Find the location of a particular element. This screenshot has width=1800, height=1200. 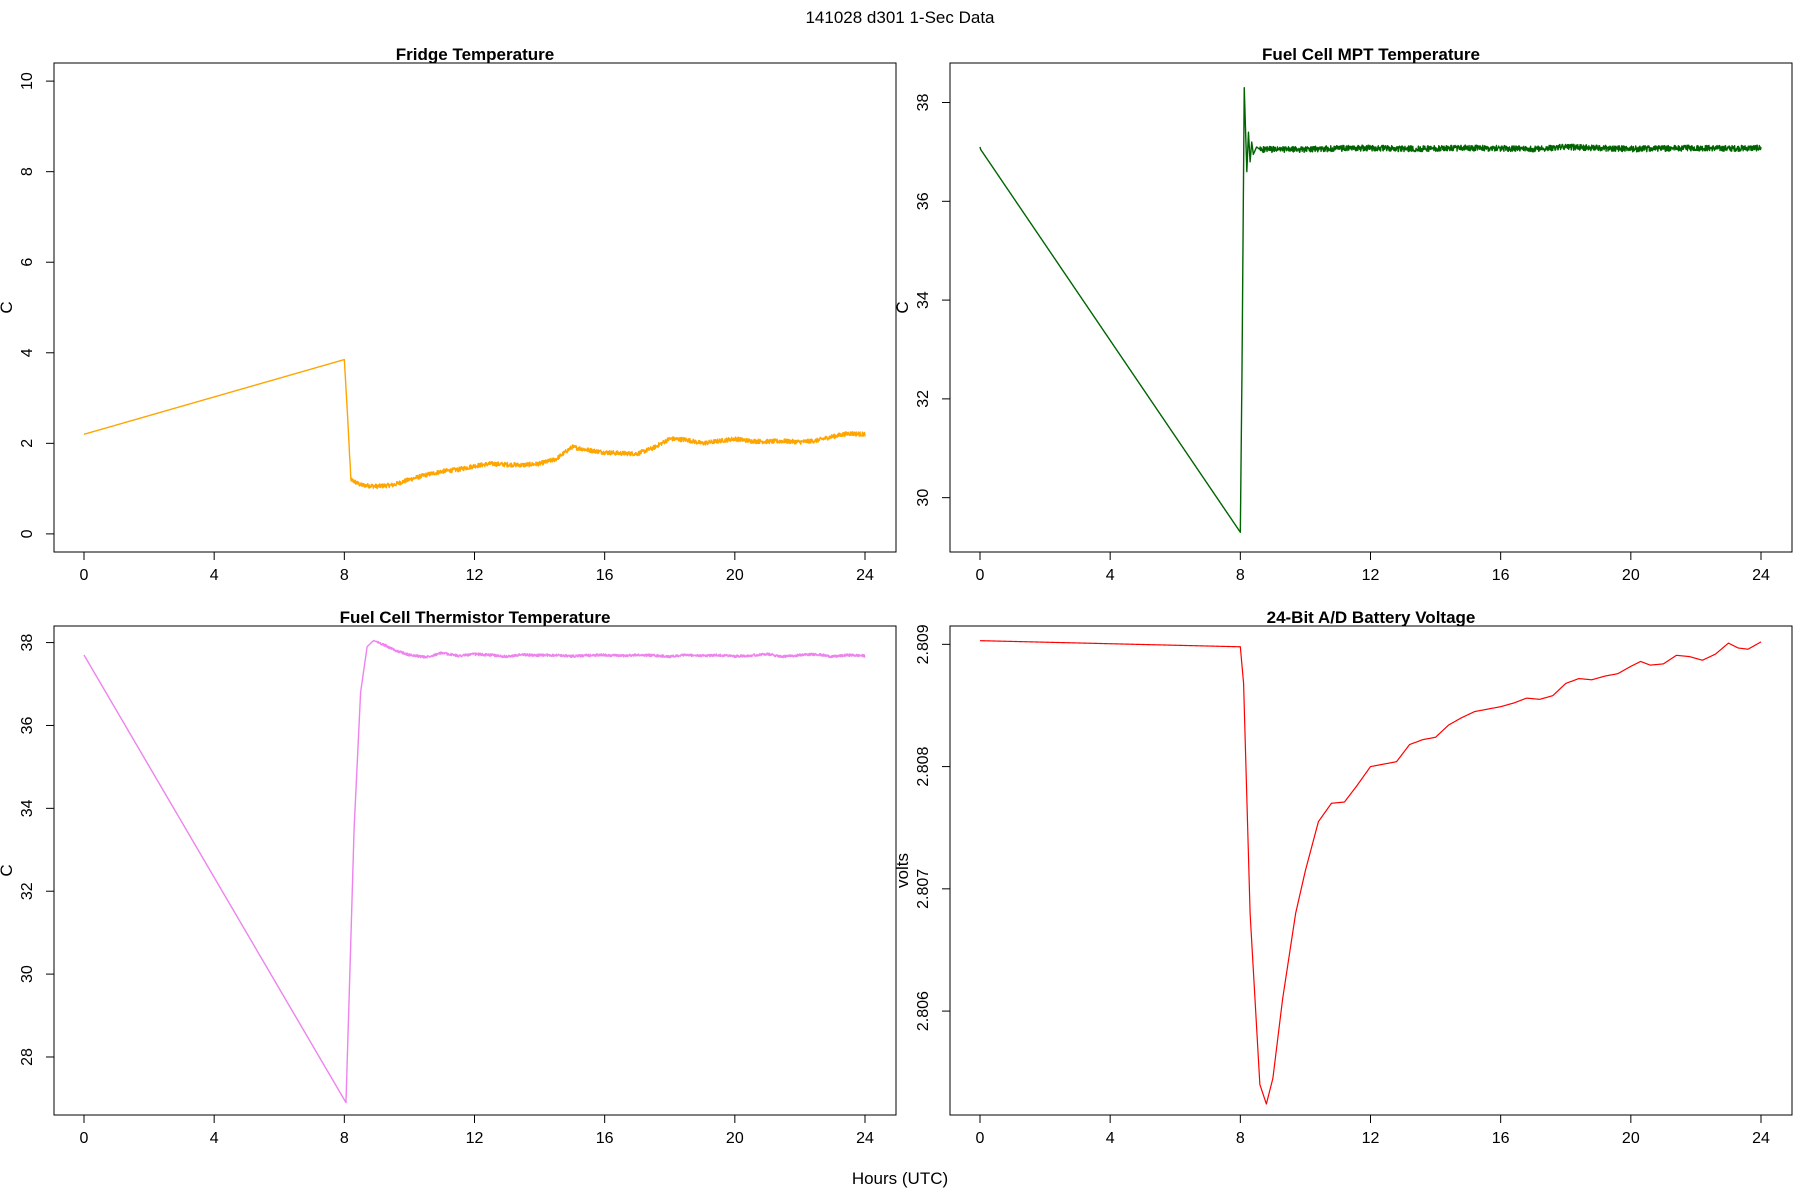

y-tick-label: 10 is located at coordinates (27, 81).